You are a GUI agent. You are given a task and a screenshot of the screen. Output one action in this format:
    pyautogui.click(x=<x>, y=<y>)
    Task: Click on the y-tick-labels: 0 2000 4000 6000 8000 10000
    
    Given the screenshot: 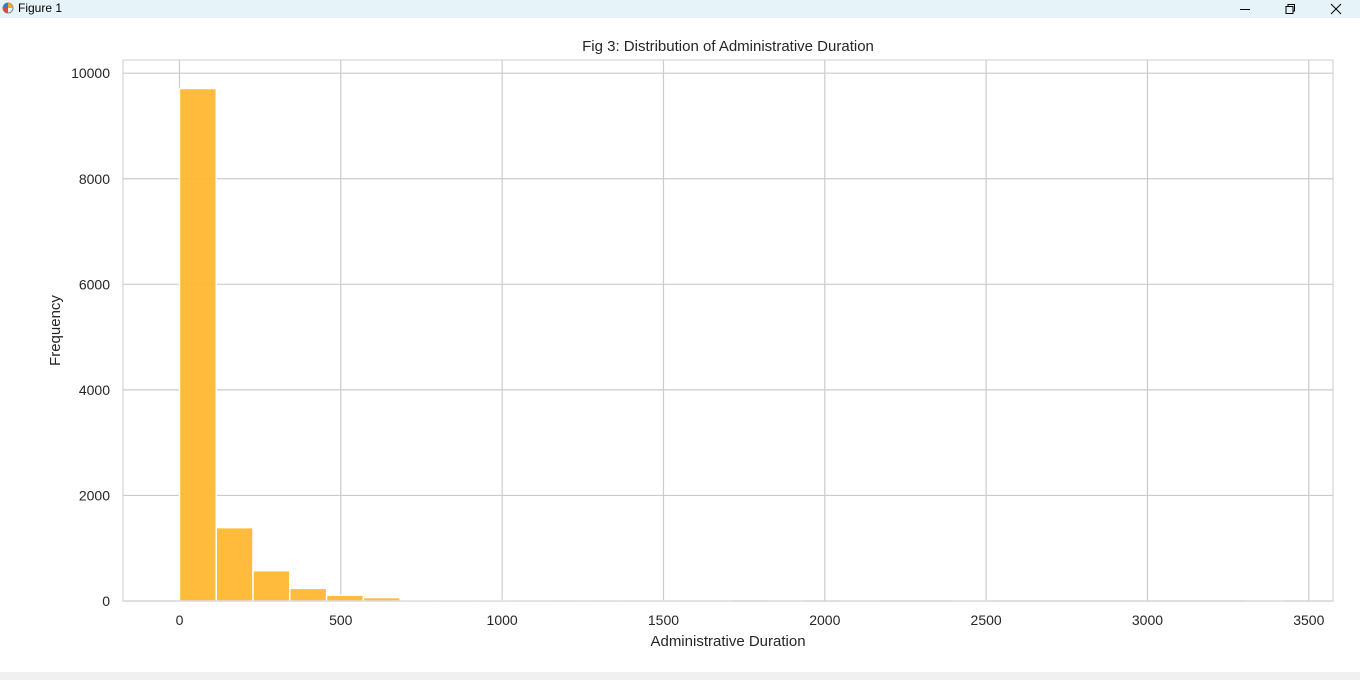 What is the action you would take?
    pyautogui.click(x=90, y=337)
    